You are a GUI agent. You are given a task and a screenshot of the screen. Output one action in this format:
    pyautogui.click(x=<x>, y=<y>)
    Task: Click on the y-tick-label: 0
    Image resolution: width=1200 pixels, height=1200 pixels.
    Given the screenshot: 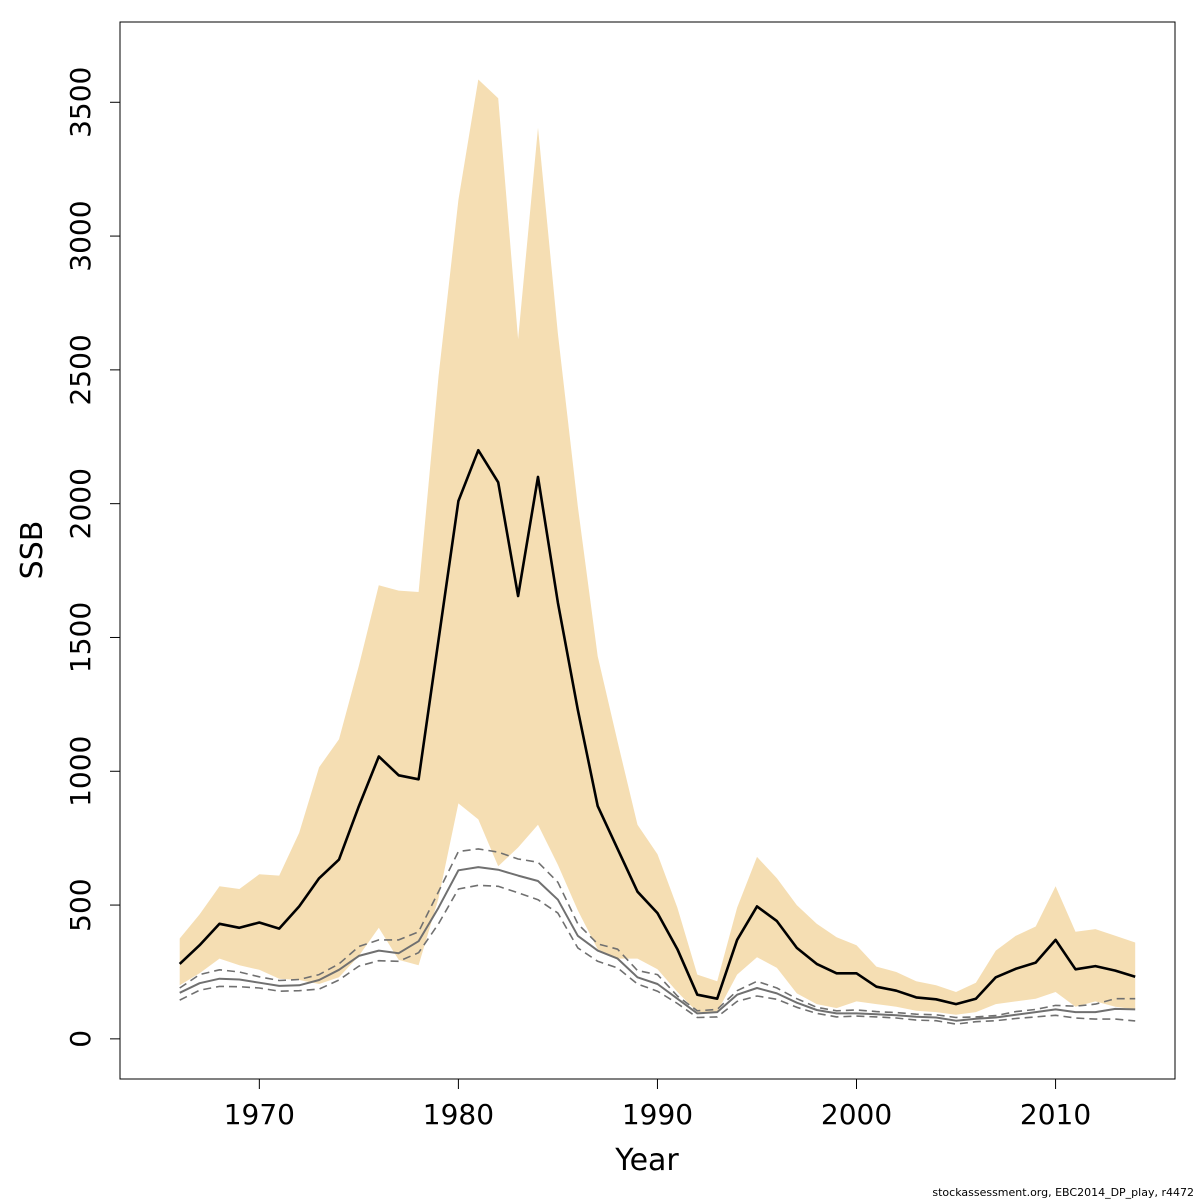 What is the action you would take?
    pyautogui.click(x=80, y=1039)
    